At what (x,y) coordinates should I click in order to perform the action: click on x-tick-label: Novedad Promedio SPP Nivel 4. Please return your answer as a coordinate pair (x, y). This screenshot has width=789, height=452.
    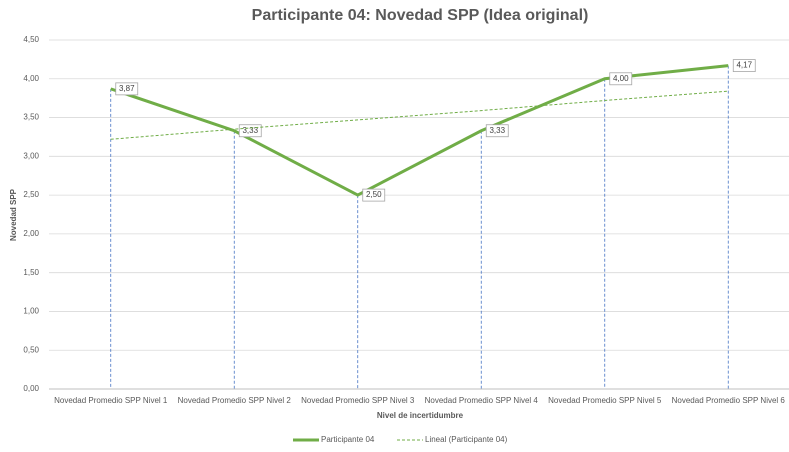
    Looking at the image, I should click on (482, 400).